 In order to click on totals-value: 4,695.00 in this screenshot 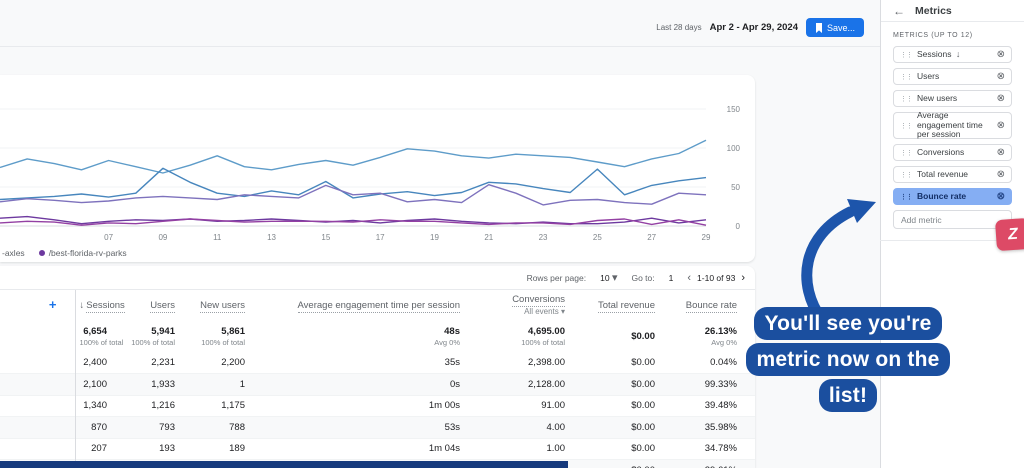, I will do `click(546, 331)`.